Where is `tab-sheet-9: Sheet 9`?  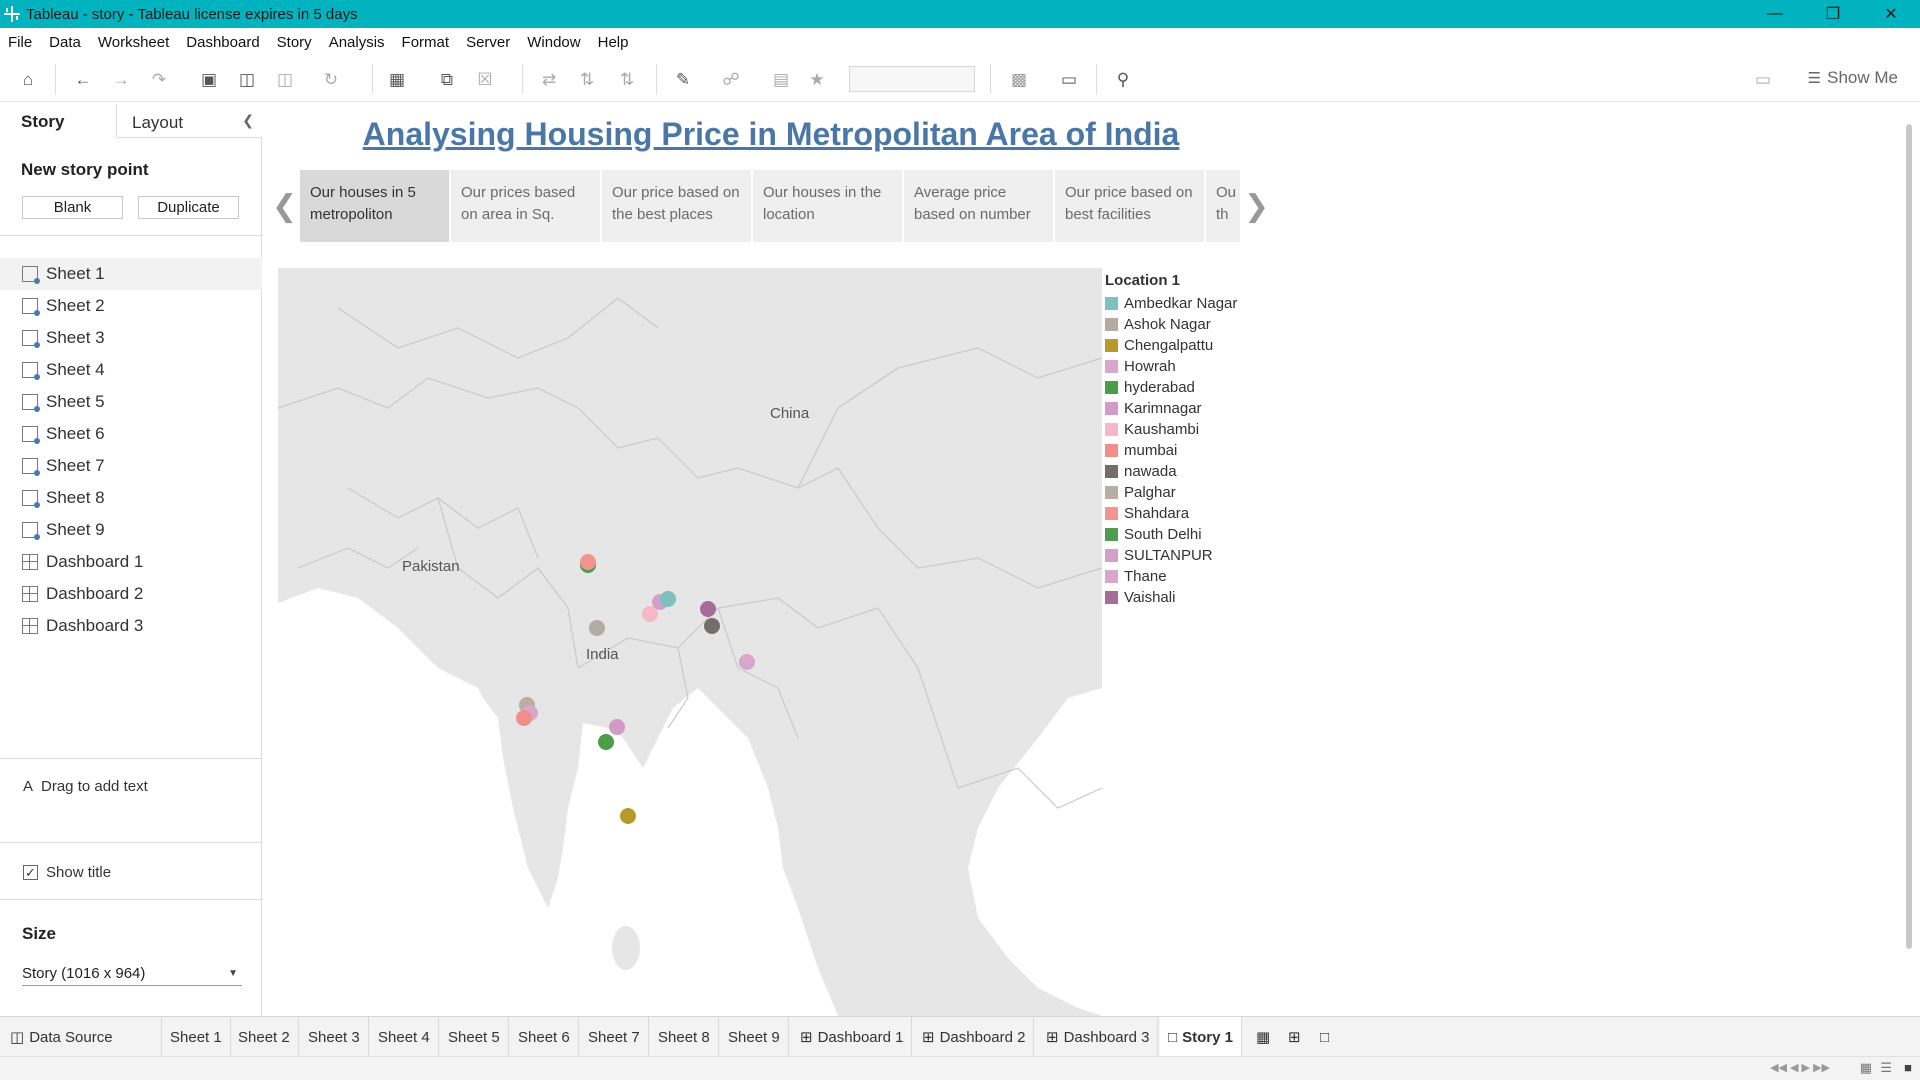
tab-sheet-9: Sheet 9 is located at coordinates (754, 1037).